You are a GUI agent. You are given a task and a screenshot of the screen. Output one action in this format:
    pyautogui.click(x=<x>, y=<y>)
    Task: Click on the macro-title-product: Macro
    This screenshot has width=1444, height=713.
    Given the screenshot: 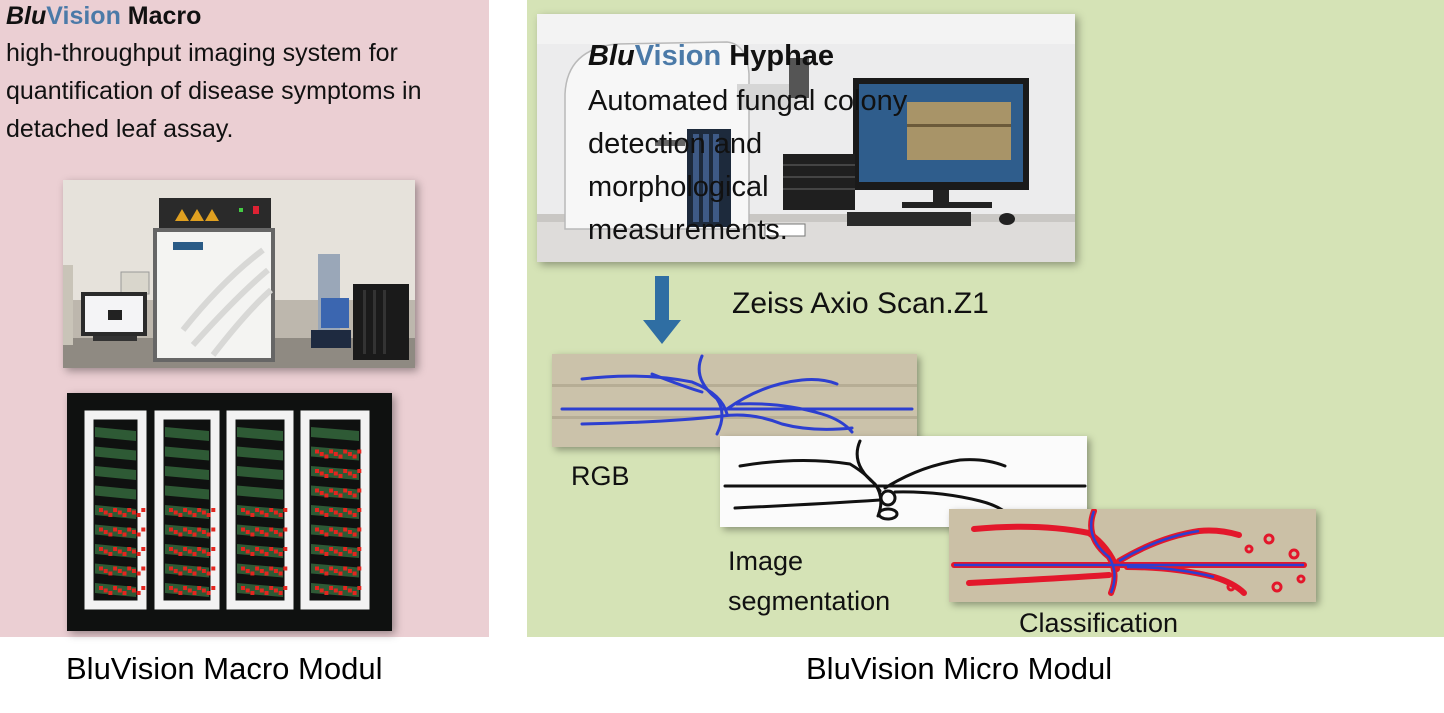 What is the action you would take?
    pyautogui.click(x=164, y=16)
    